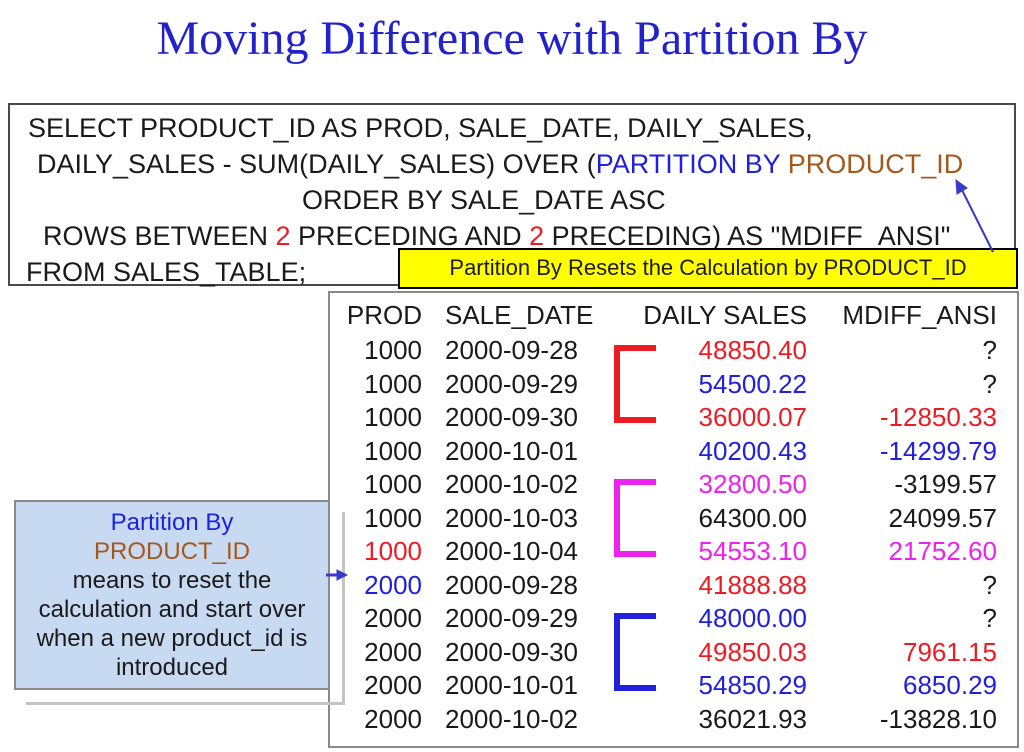  What do you see at coordinates (752, 685) in the screenshot?
I see `sales-cell: 54850.29` at bounding box center [752, 685].